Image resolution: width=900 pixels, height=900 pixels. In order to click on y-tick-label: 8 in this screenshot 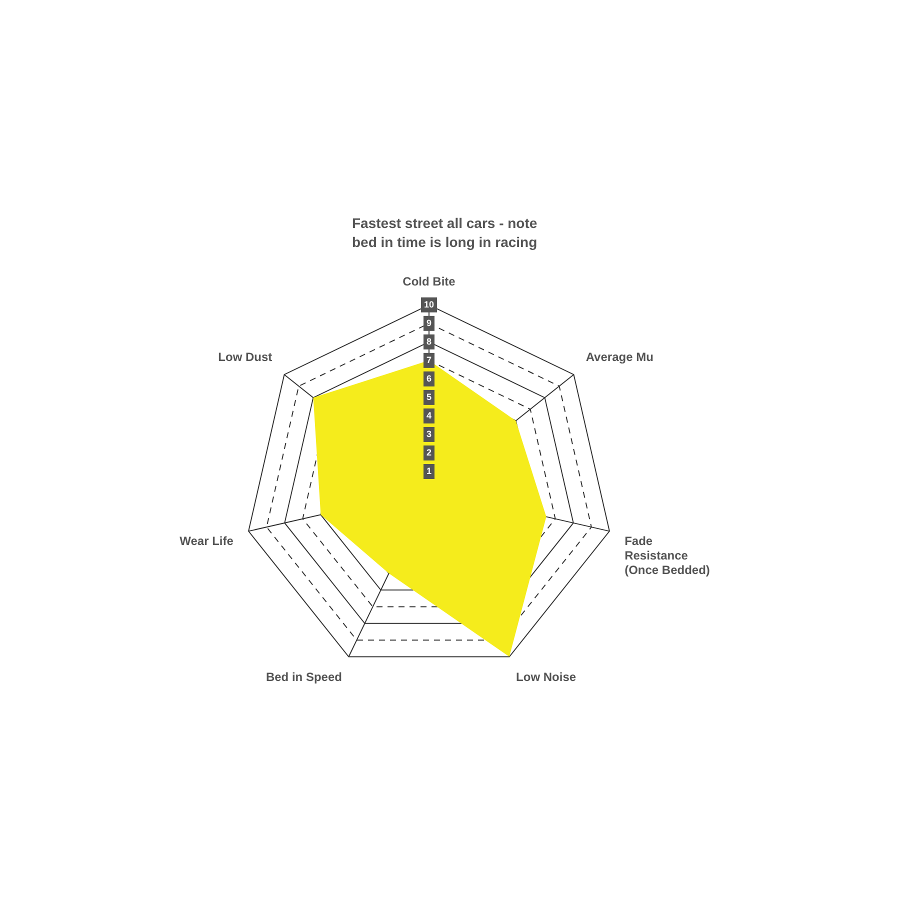, I will do `click(429, 341)`.